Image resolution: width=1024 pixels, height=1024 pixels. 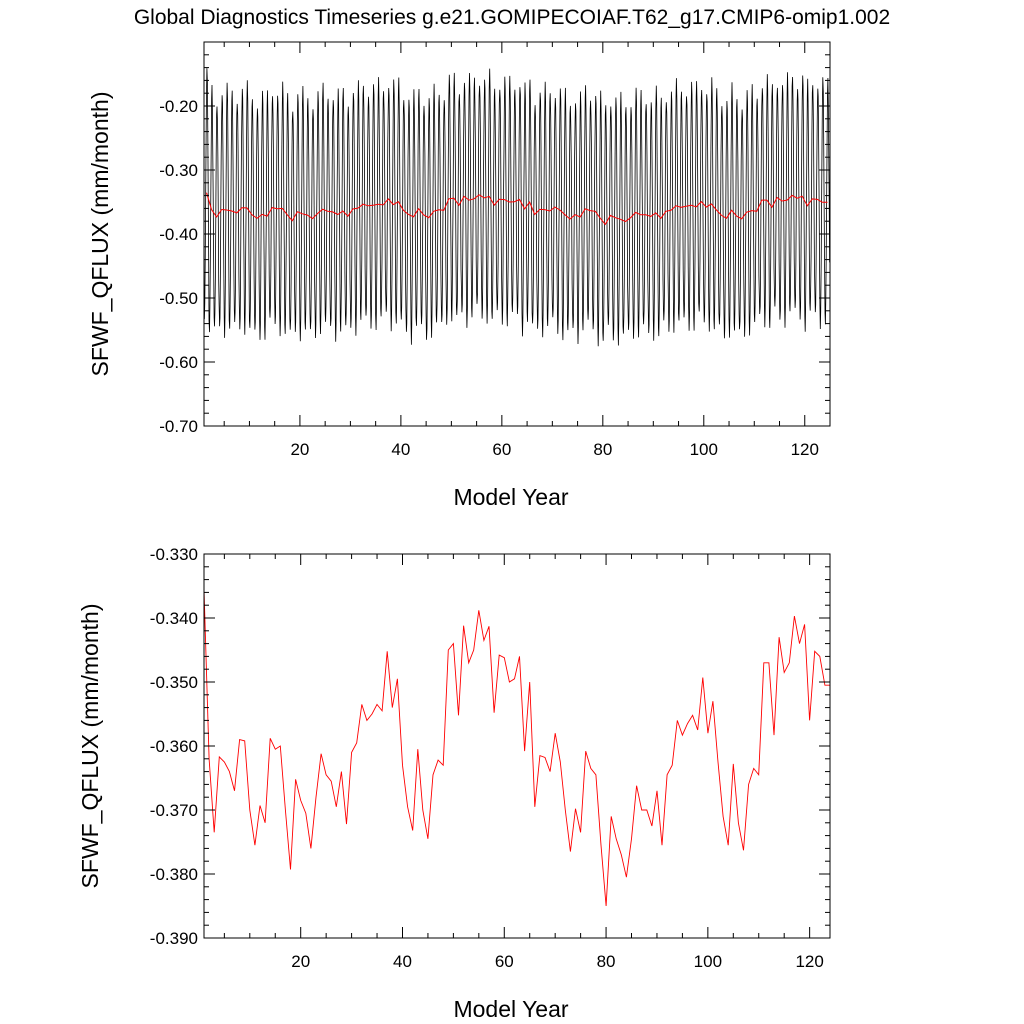 What do you see at coordinates (178, 298) in the screenshot?
I see `y-tick-label: -0.50` at bounding box center [178, 298].